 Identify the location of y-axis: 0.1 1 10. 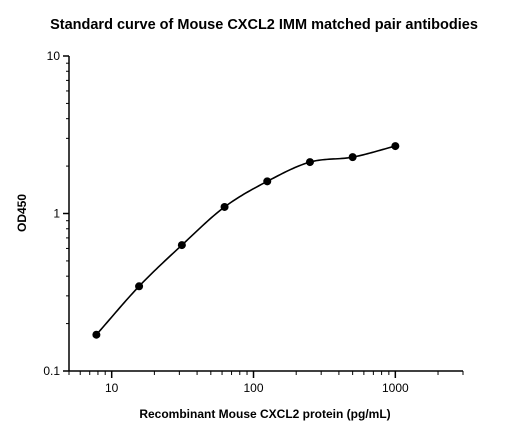
(56, 213).